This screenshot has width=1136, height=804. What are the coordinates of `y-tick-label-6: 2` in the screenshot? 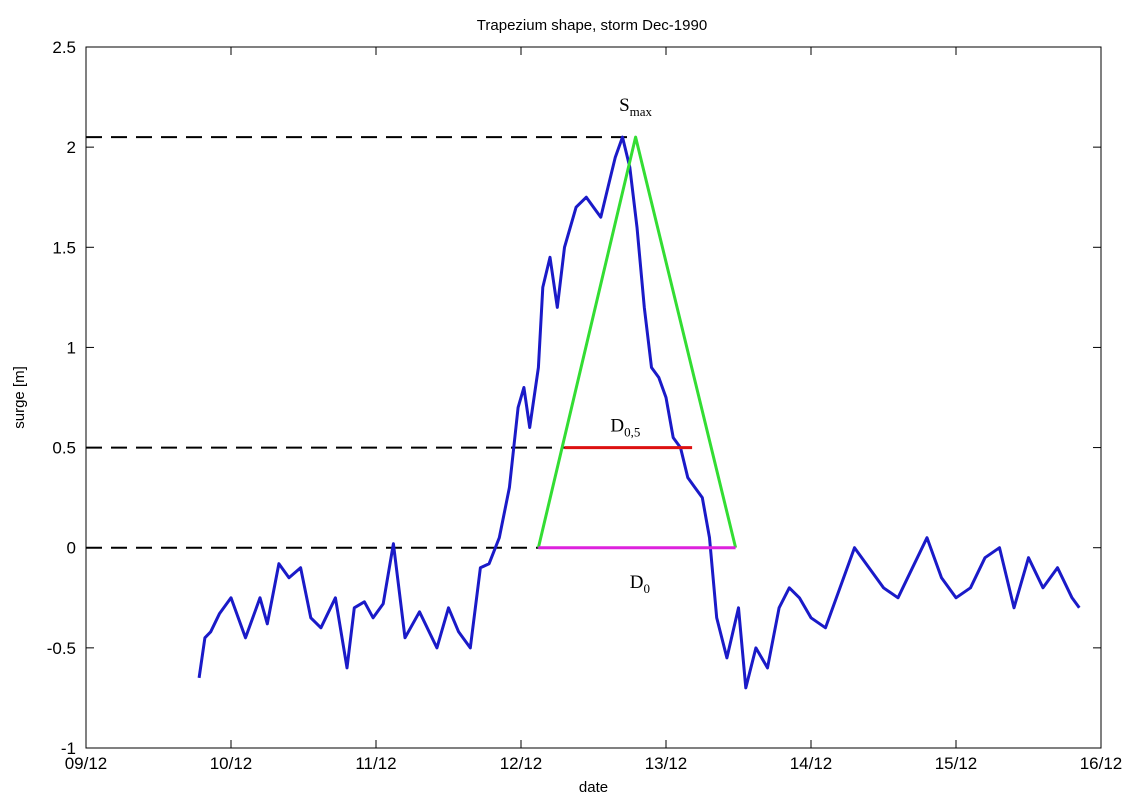 It's located at (71, 147).